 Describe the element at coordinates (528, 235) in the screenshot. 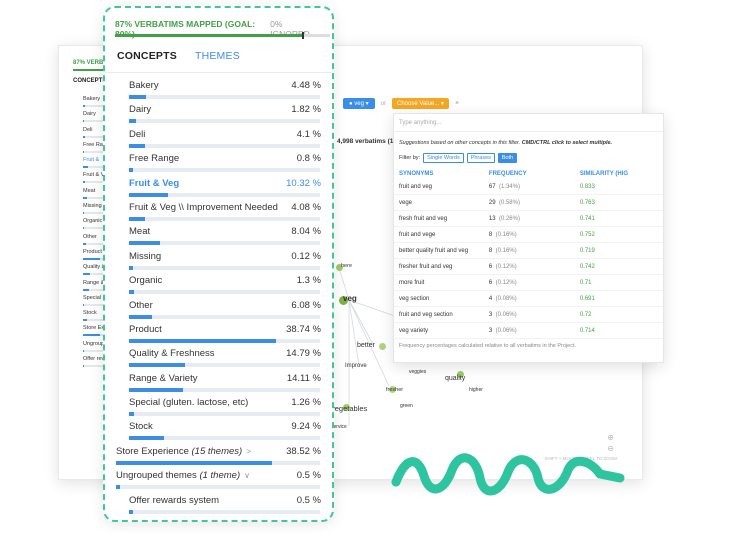

I see `synonym-row: fruit and vege 8 (0.16%) 0.752` at that location.